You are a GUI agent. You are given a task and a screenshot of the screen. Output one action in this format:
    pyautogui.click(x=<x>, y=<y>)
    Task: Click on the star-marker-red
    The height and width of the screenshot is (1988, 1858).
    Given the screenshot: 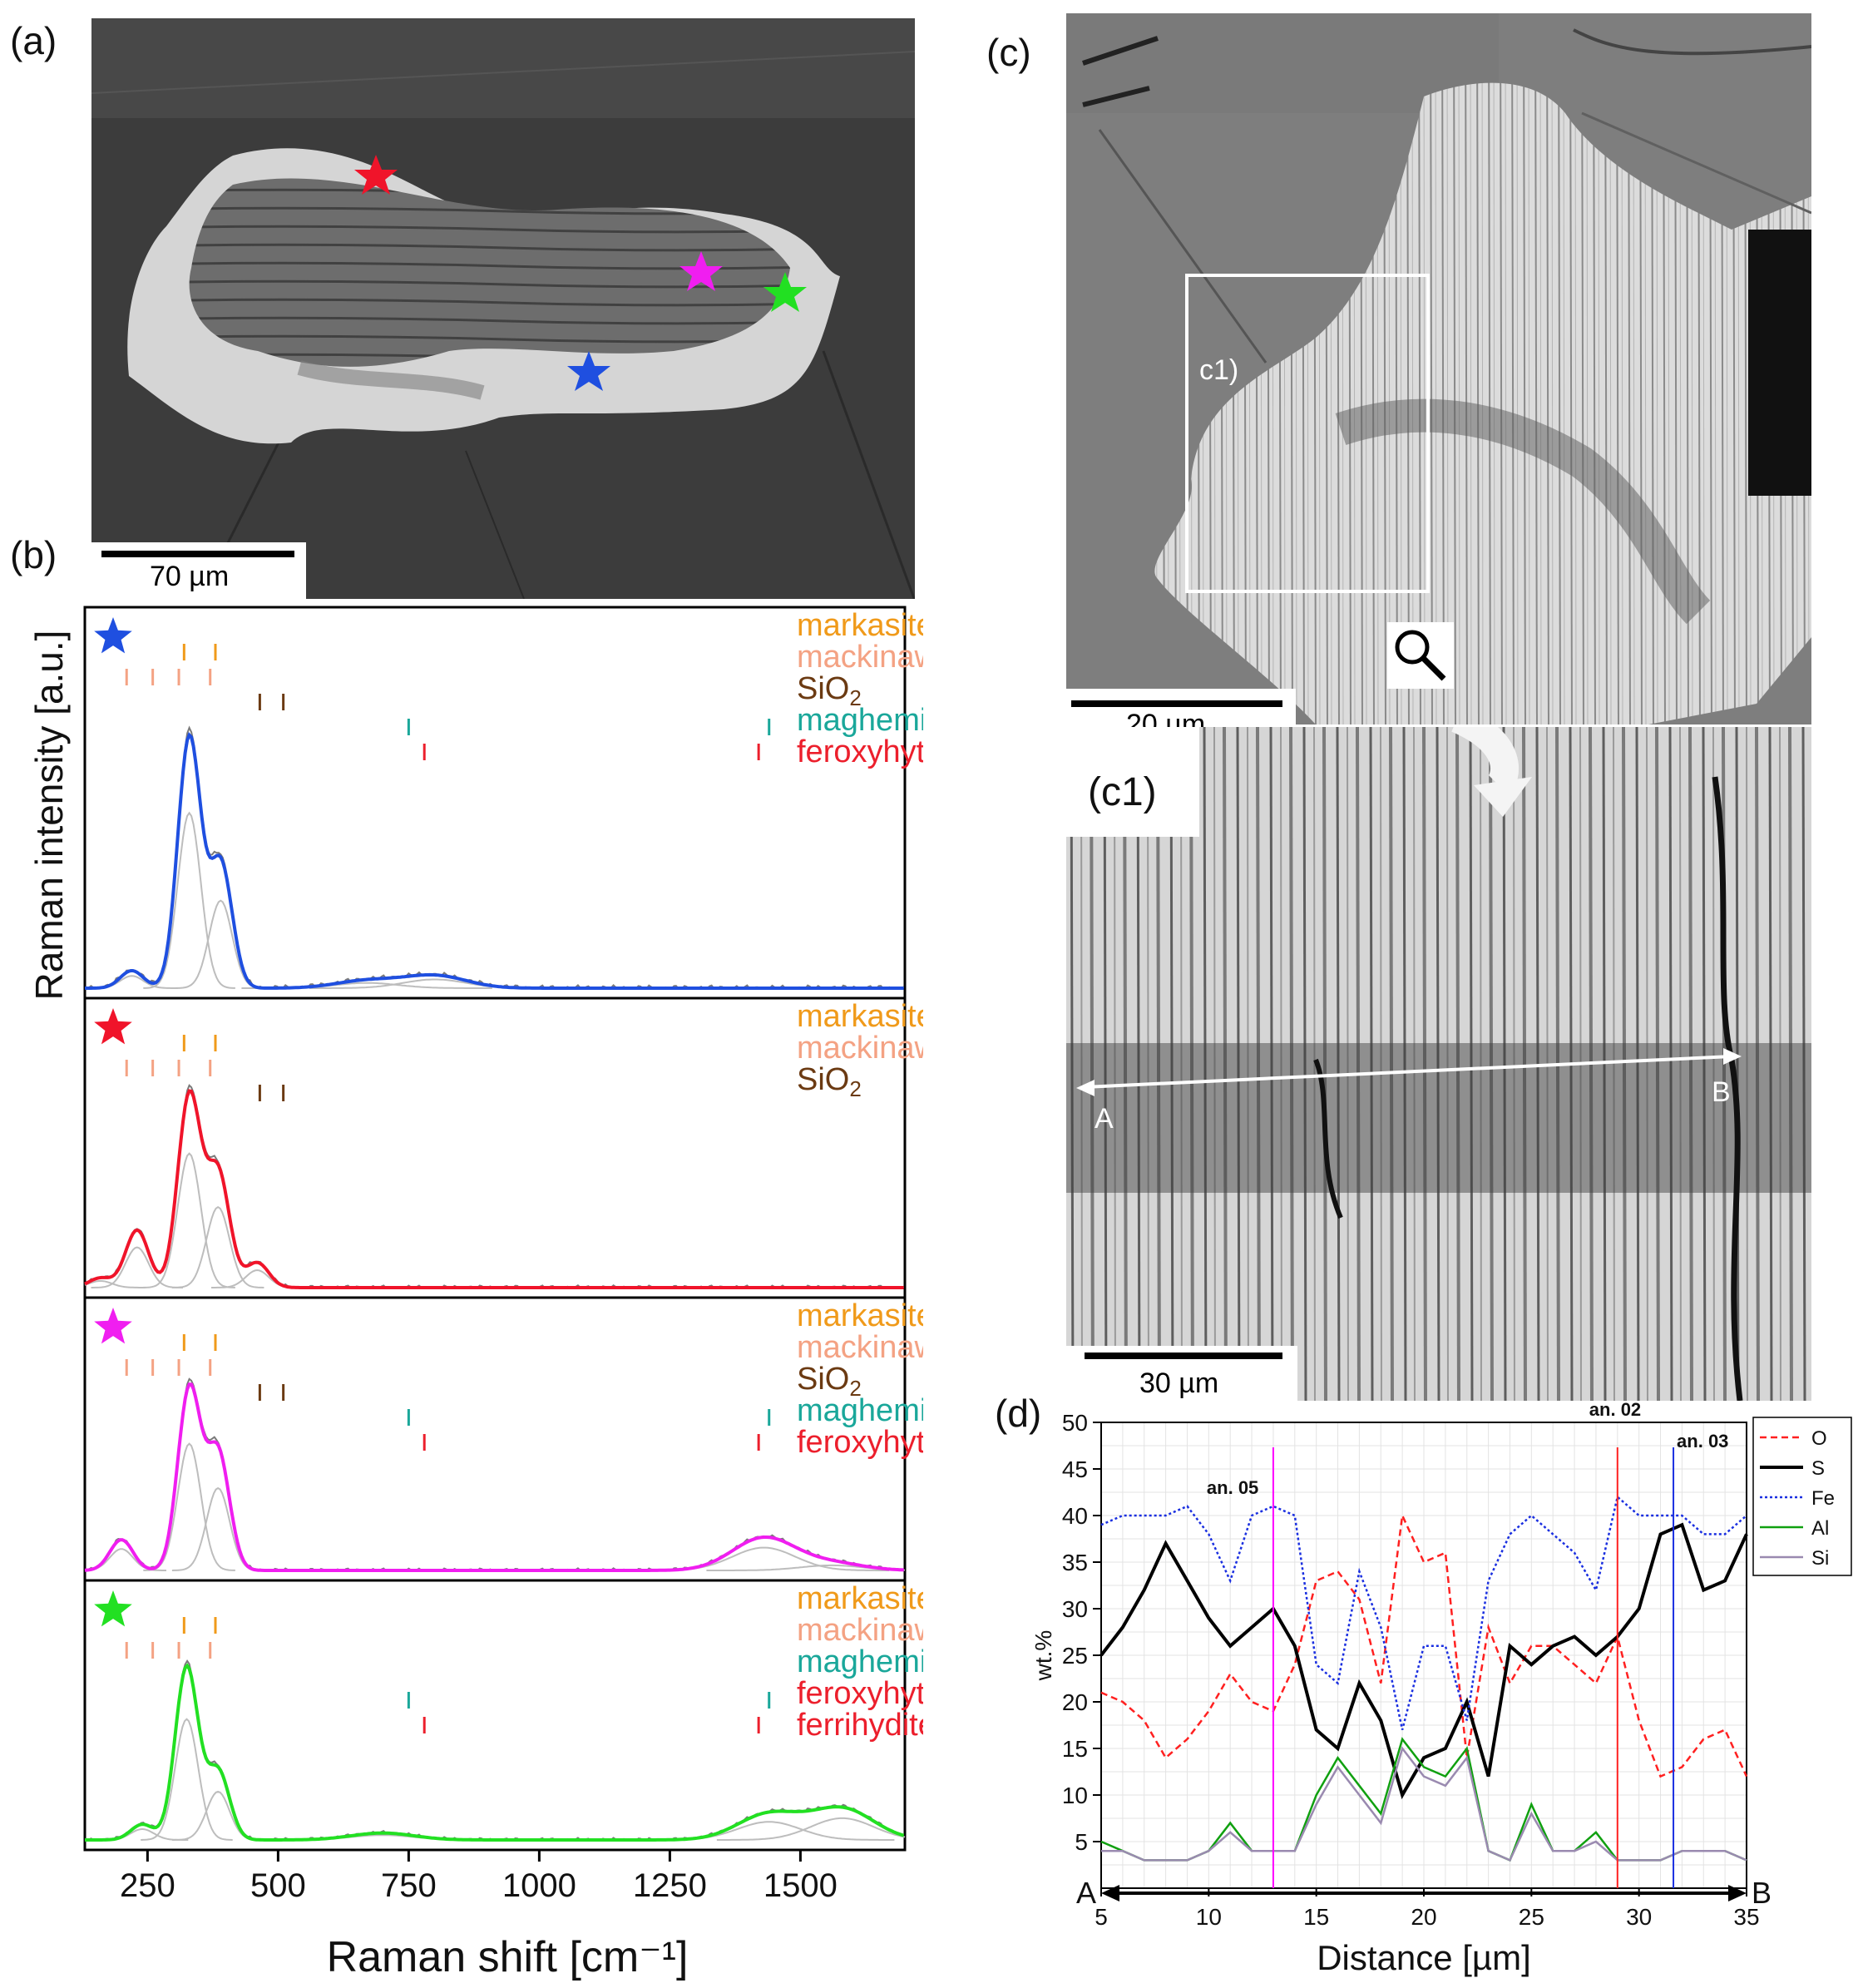 What is the action you would take?
    pyautogui.click(x=376, y=175)
    